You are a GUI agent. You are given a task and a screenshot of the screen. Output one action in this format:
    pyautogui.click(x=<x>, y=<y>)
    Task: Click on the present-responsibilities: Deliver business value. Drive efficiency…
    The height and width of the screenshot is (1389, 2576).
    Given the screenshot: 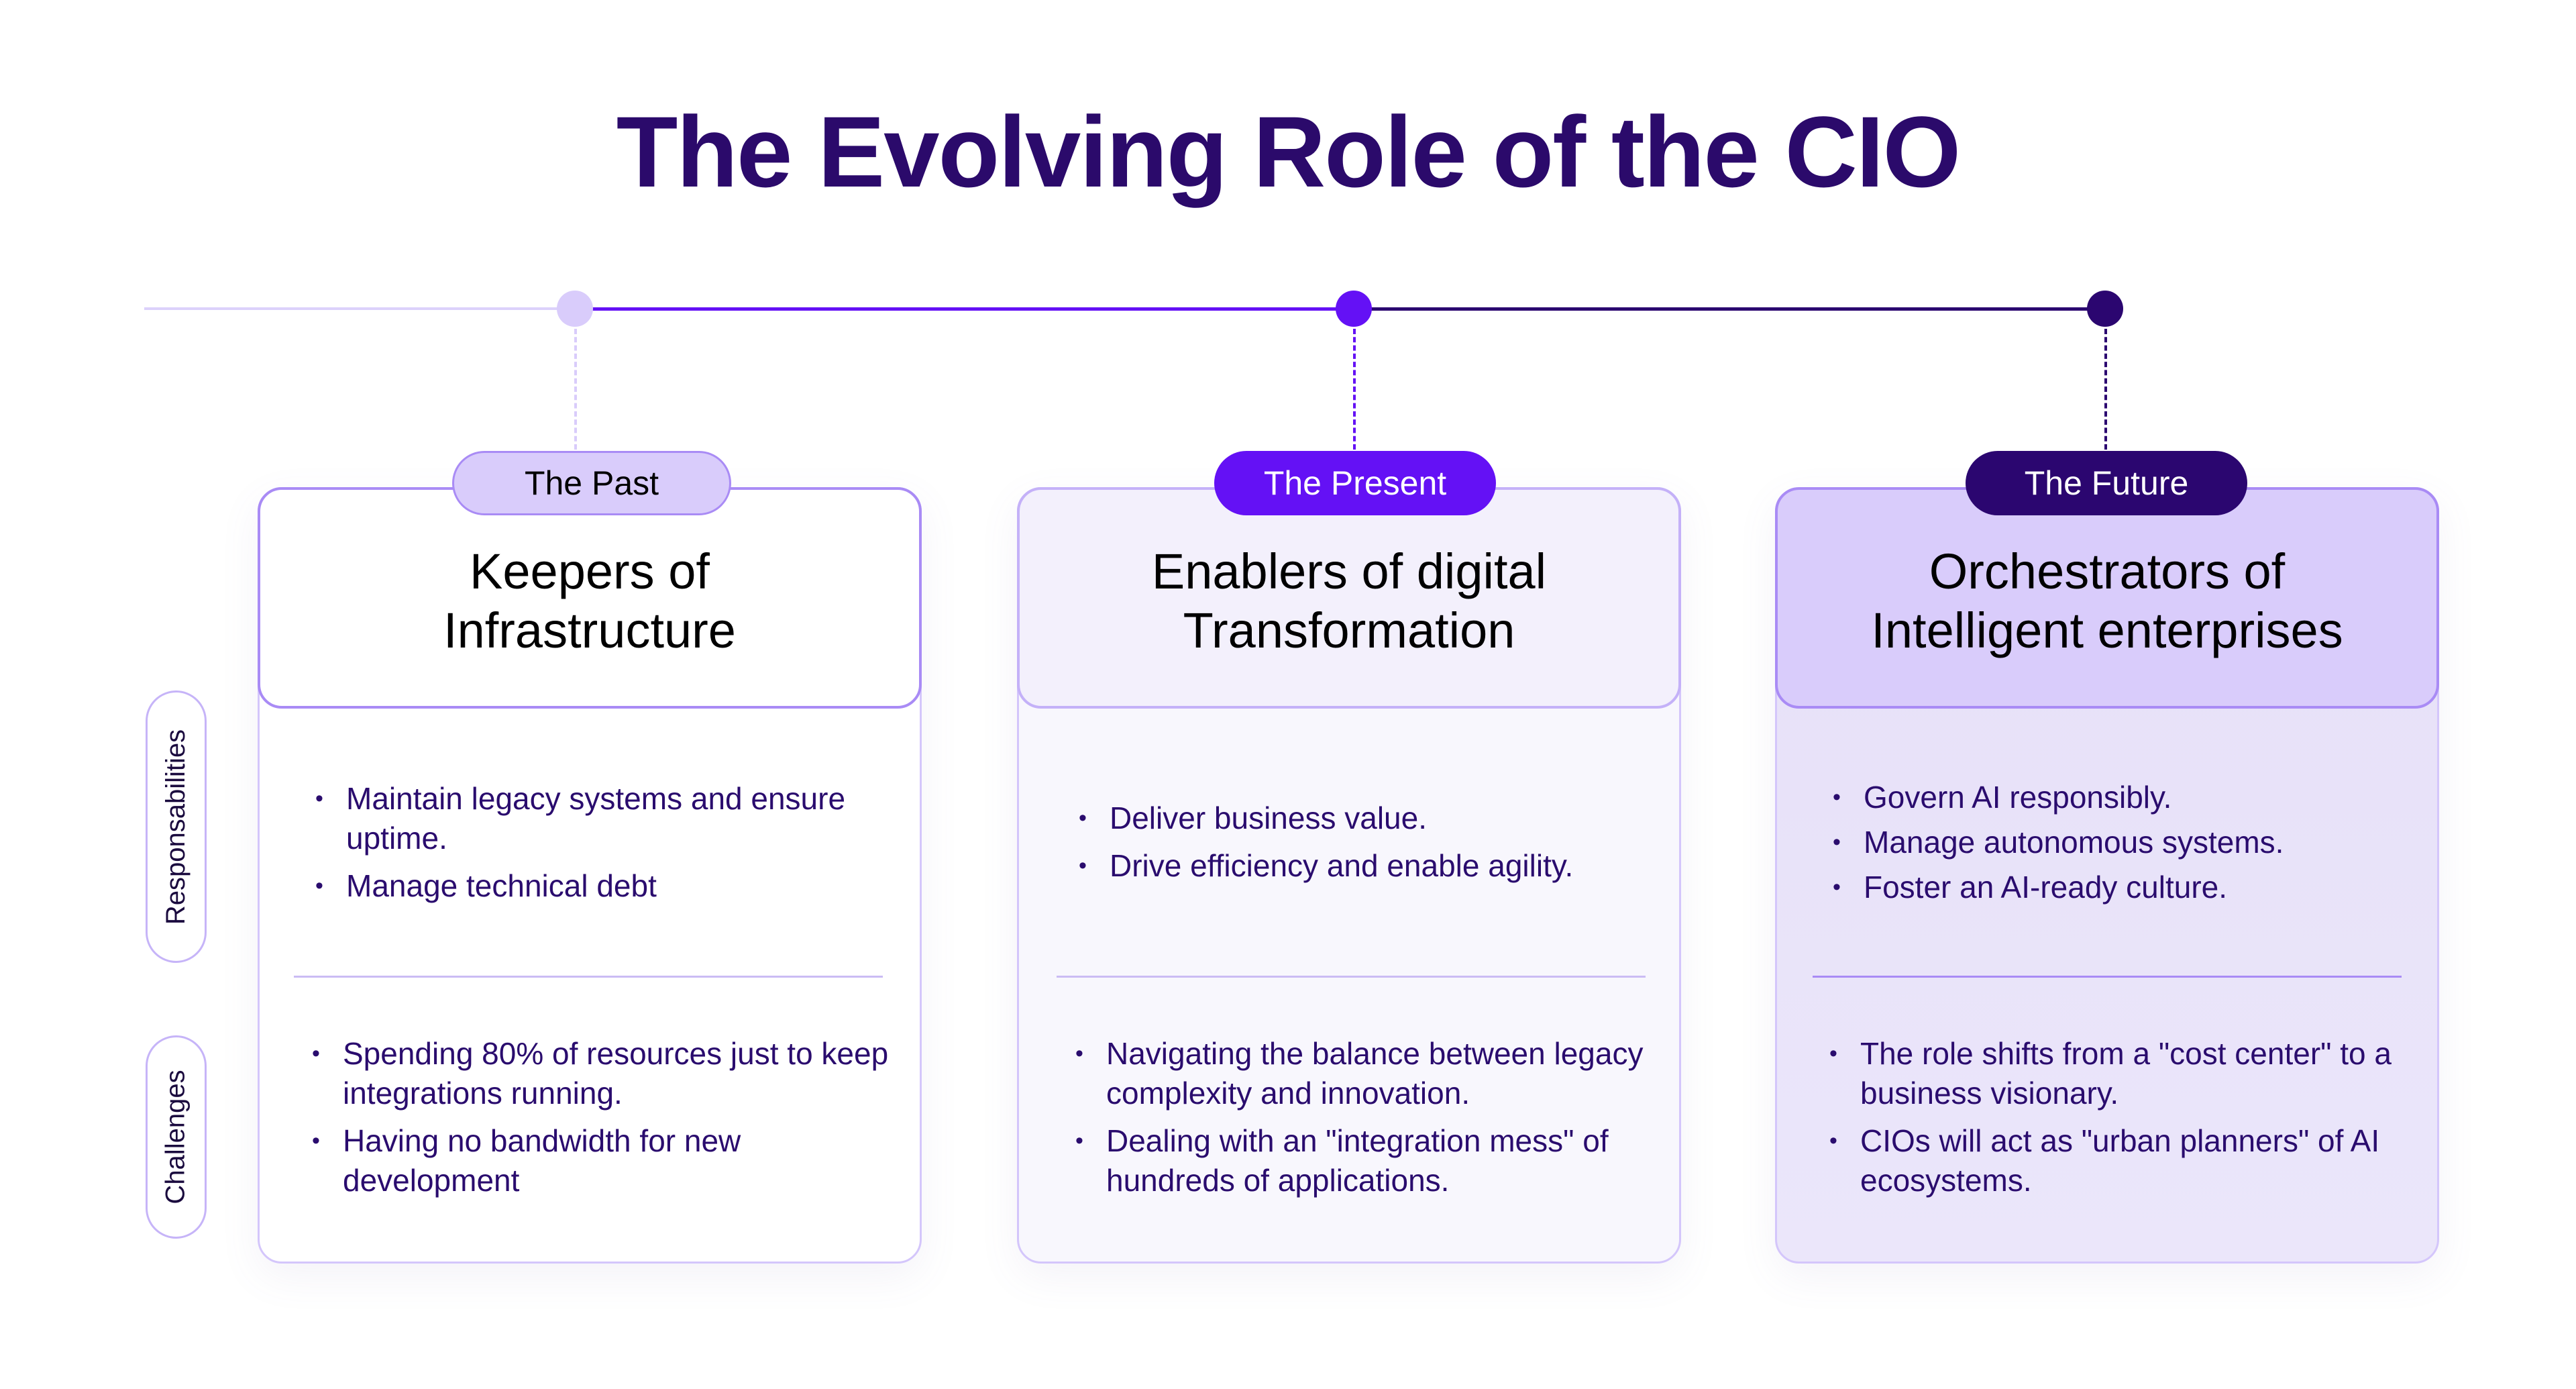 What is the action you would take?
    pyautogui.click(x=1374, y=842)
    